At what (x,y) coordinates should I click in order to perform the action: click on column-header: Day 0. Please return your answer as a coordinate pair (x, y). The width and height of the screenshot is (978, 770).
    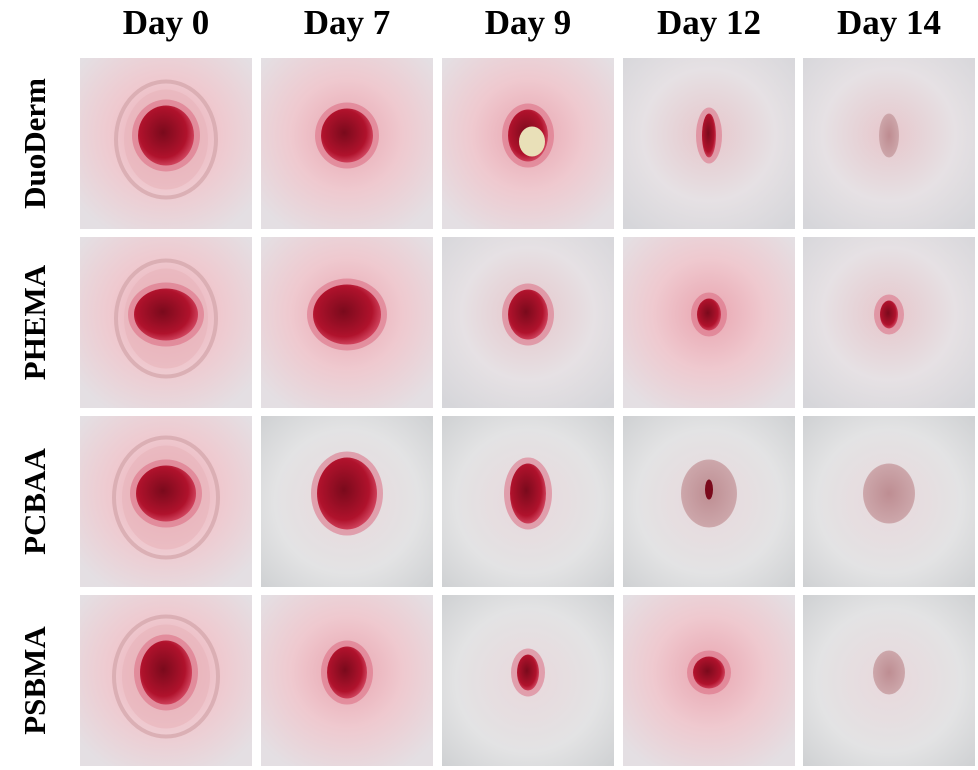
    Looking at the image, I should click on (166, 22).